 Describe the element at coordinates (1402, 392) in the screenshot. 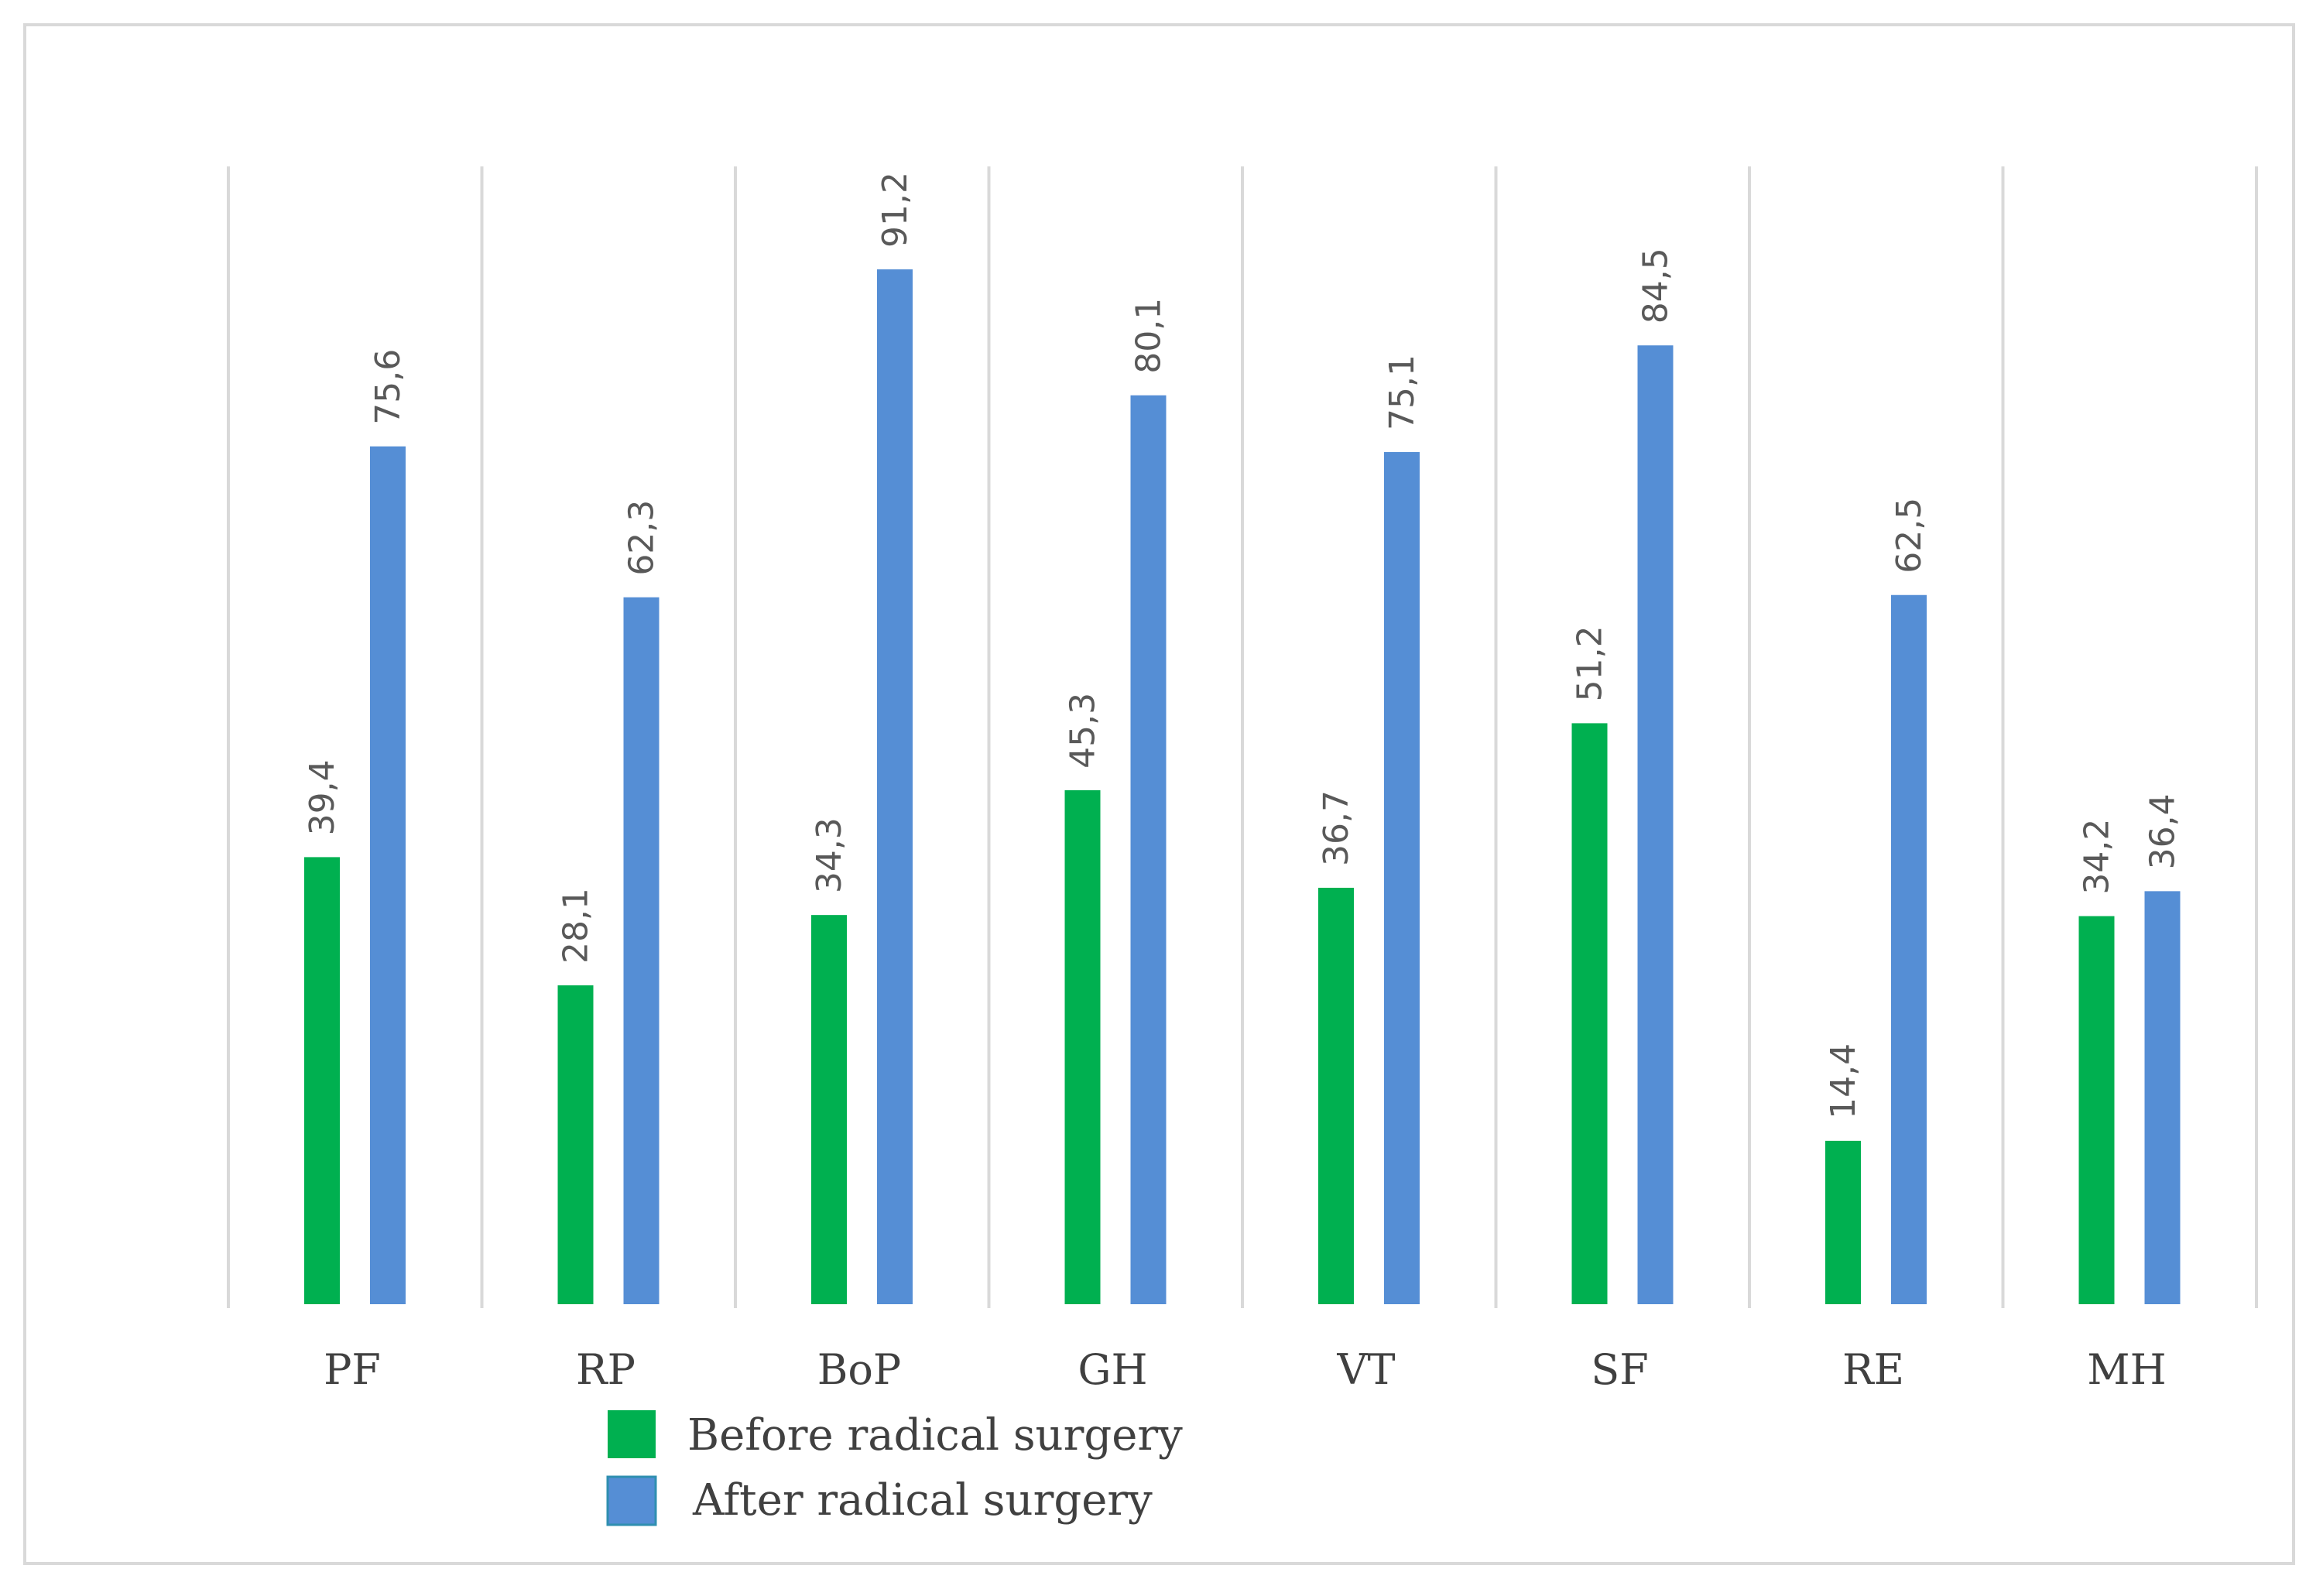

I see `data-label: 75,1` at that location.